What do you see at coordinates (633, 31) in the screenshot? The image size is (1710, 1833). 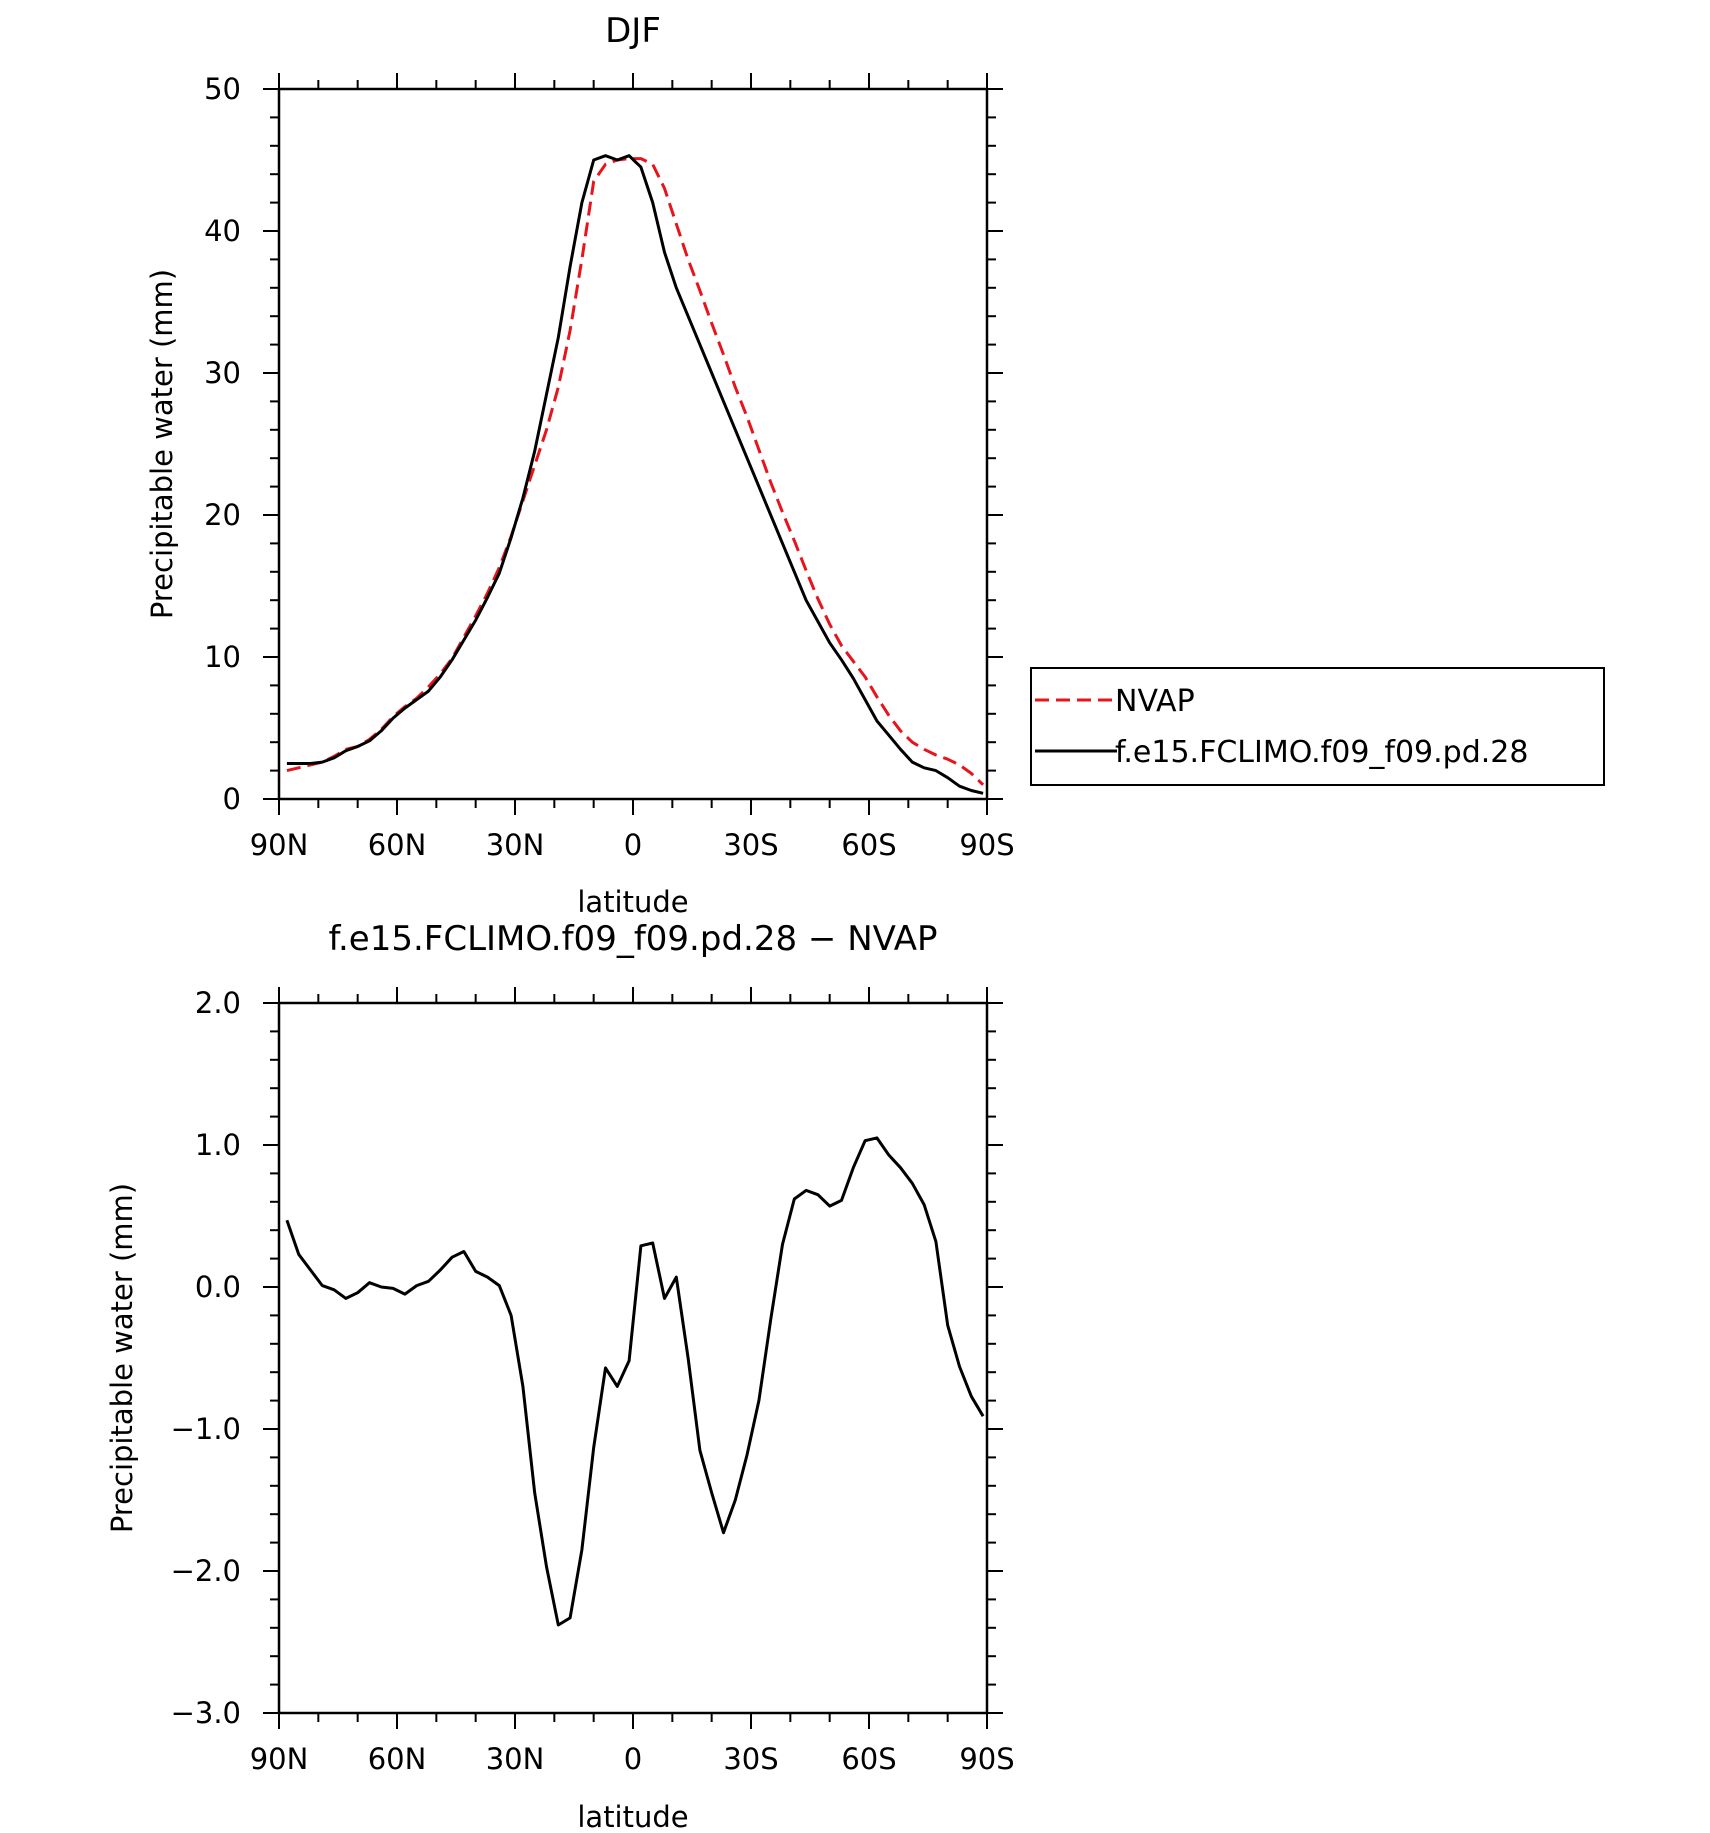 I see `chart-title: DJF` at bounding box center [633, 31].